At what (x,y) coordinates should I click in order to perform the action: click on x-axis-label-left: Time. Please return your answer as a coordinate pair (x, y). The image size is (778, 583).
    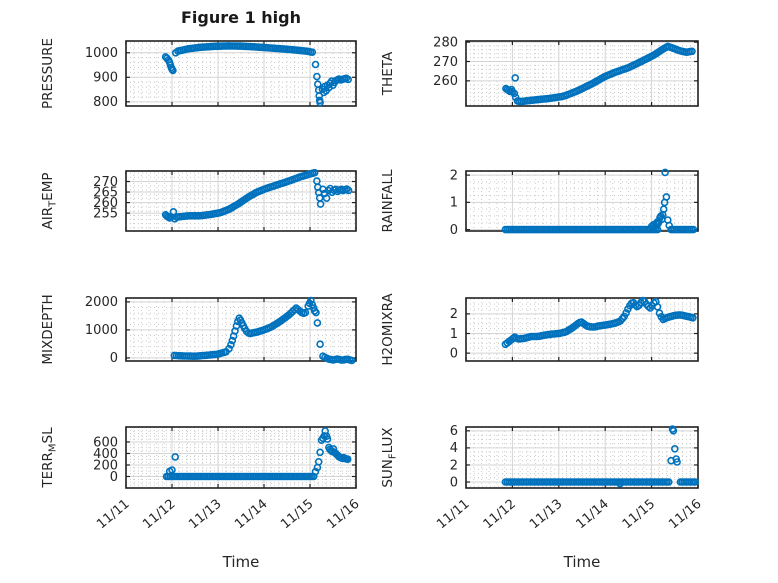
    Looking at the image, I should click on (241, 562).